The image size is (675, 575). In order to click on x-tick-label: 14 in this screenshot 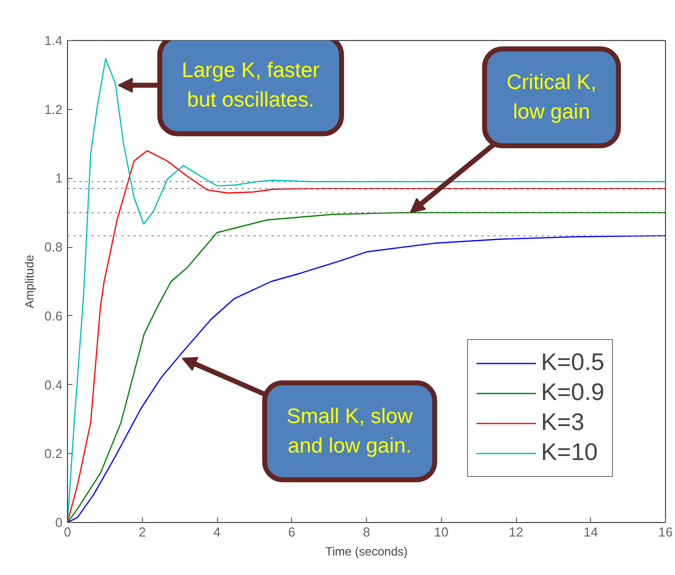, I will do `click(591, 532)`.